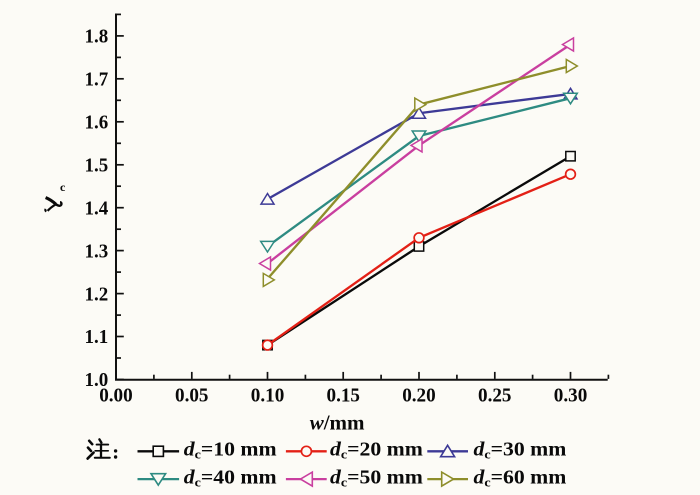 The width and height of the screenshot is (700, 495). What do you see at coordinates (97, 165) in the screenshot?
I see `svg-text: 1.5` at bounding box center [97, 165].